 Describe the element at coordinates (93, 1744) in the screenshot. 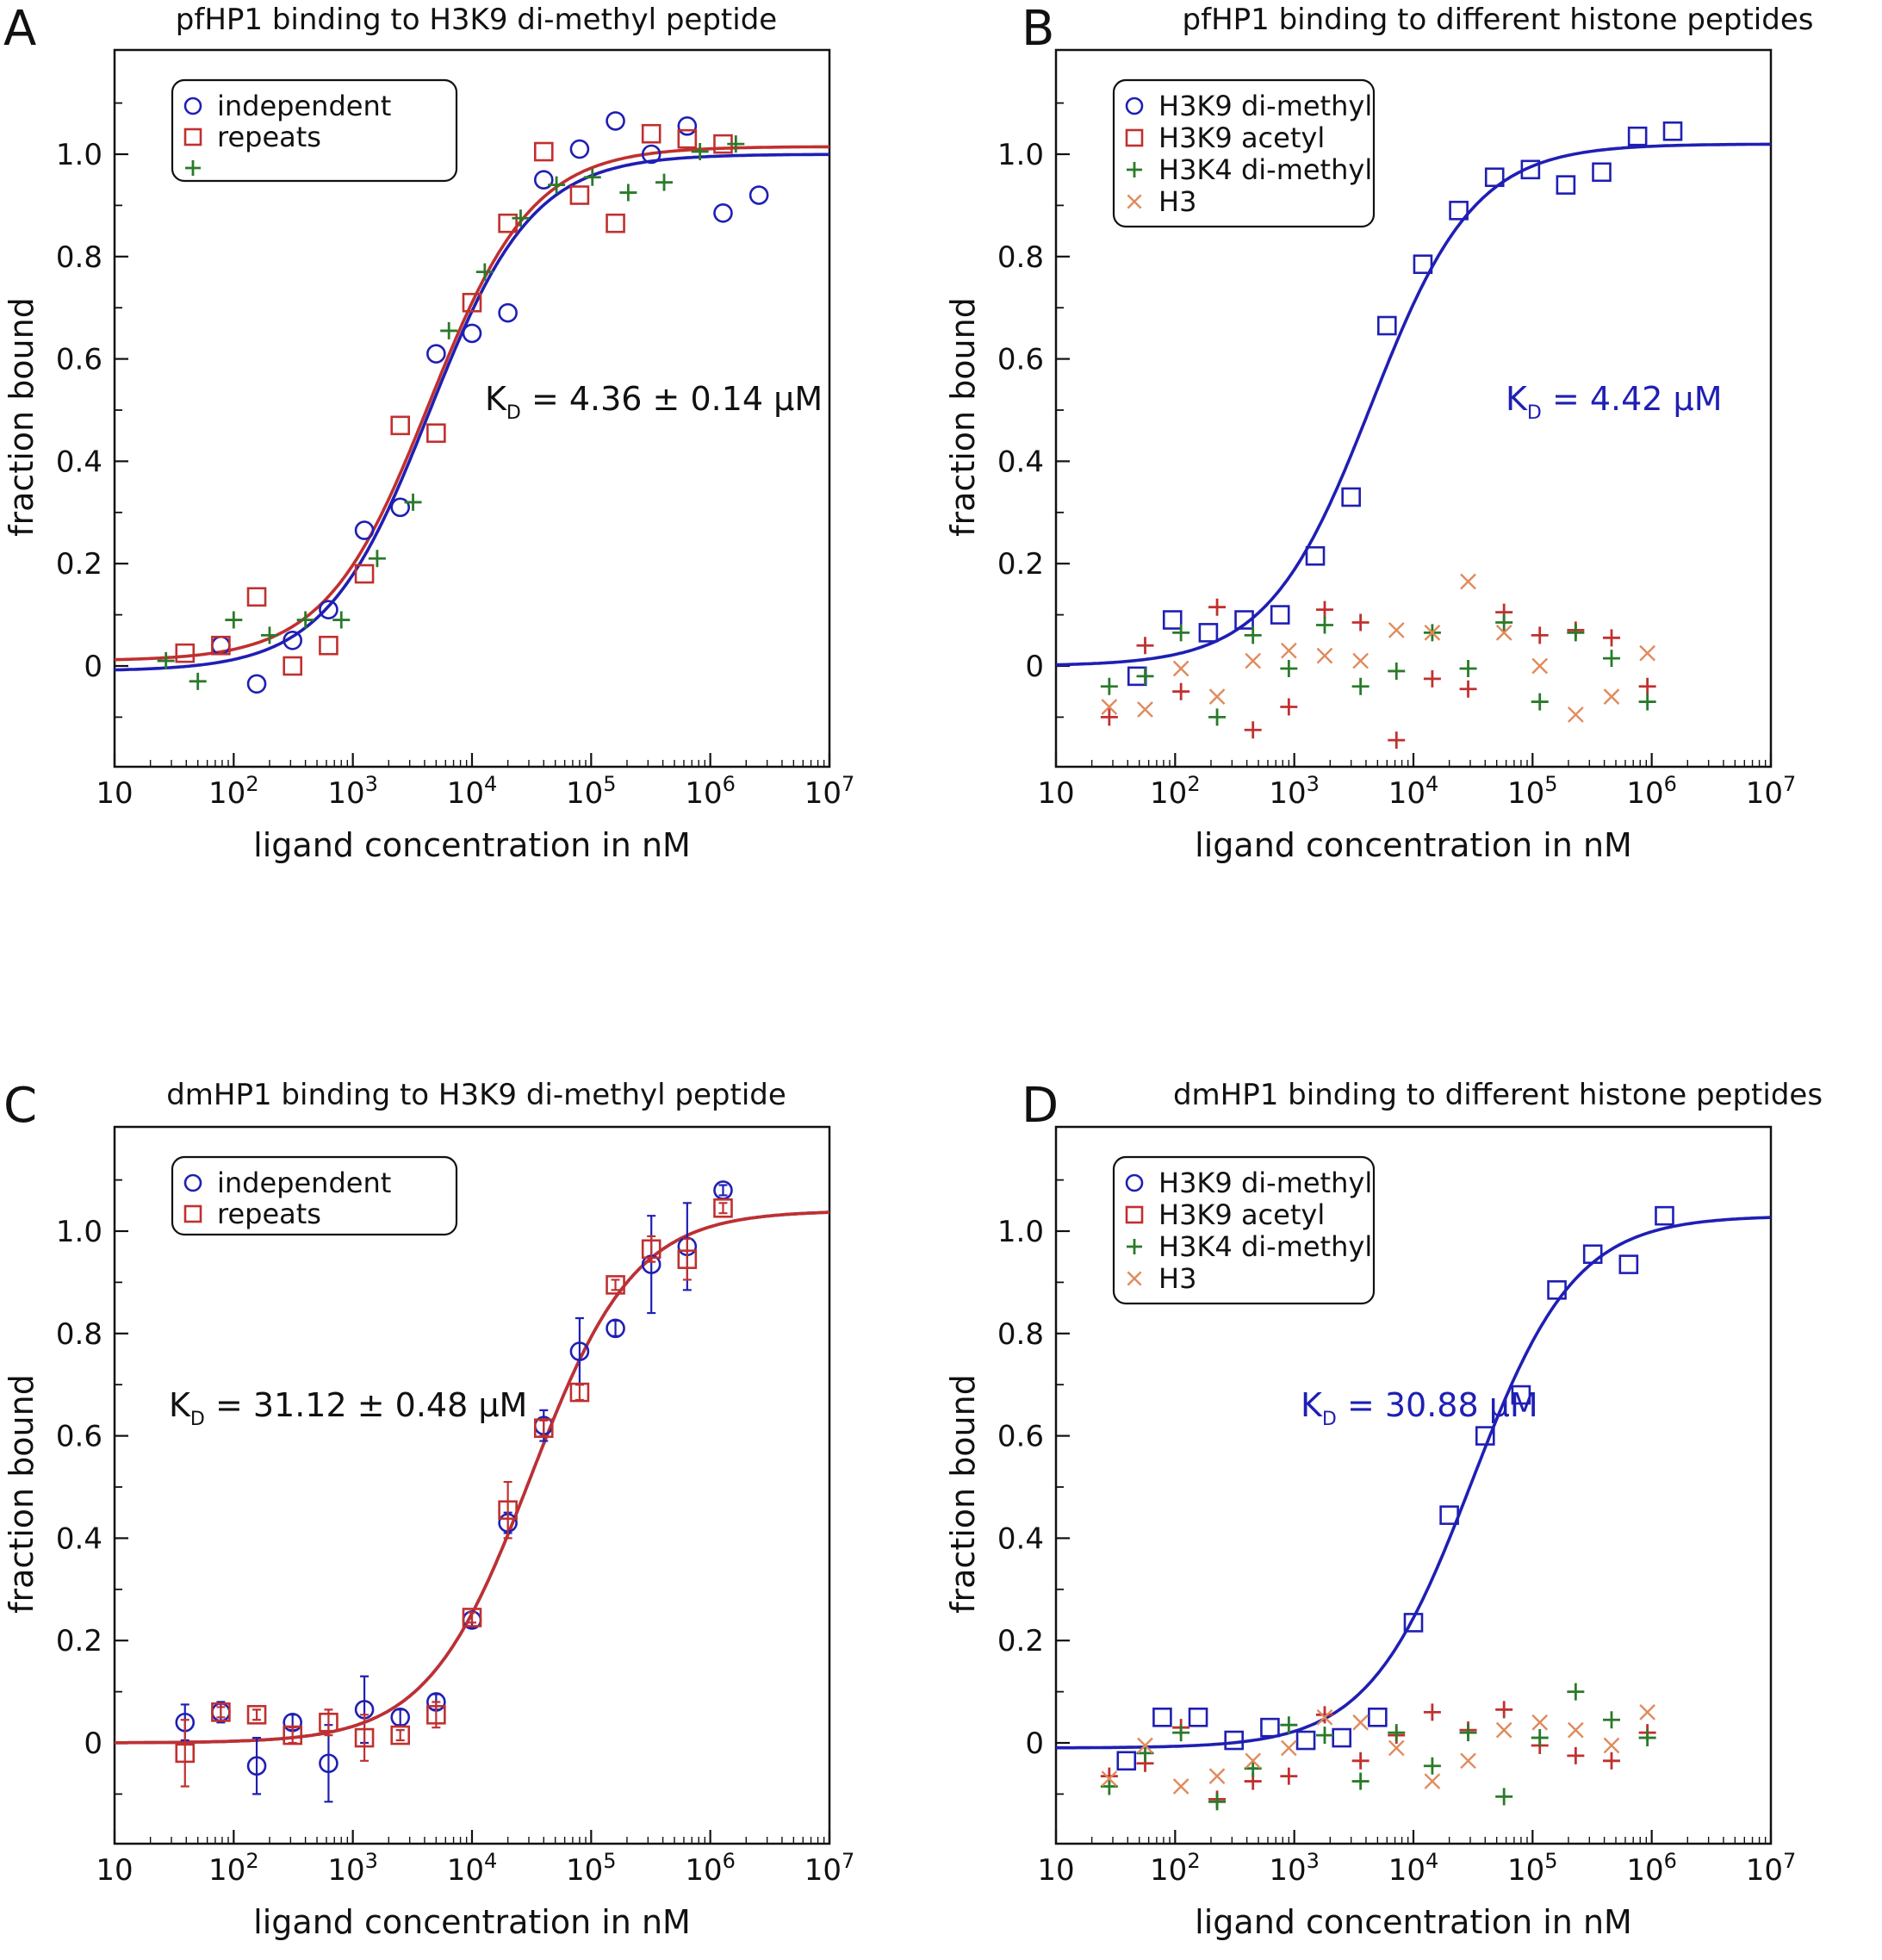

I see `y-tick-label: 0` at that location.